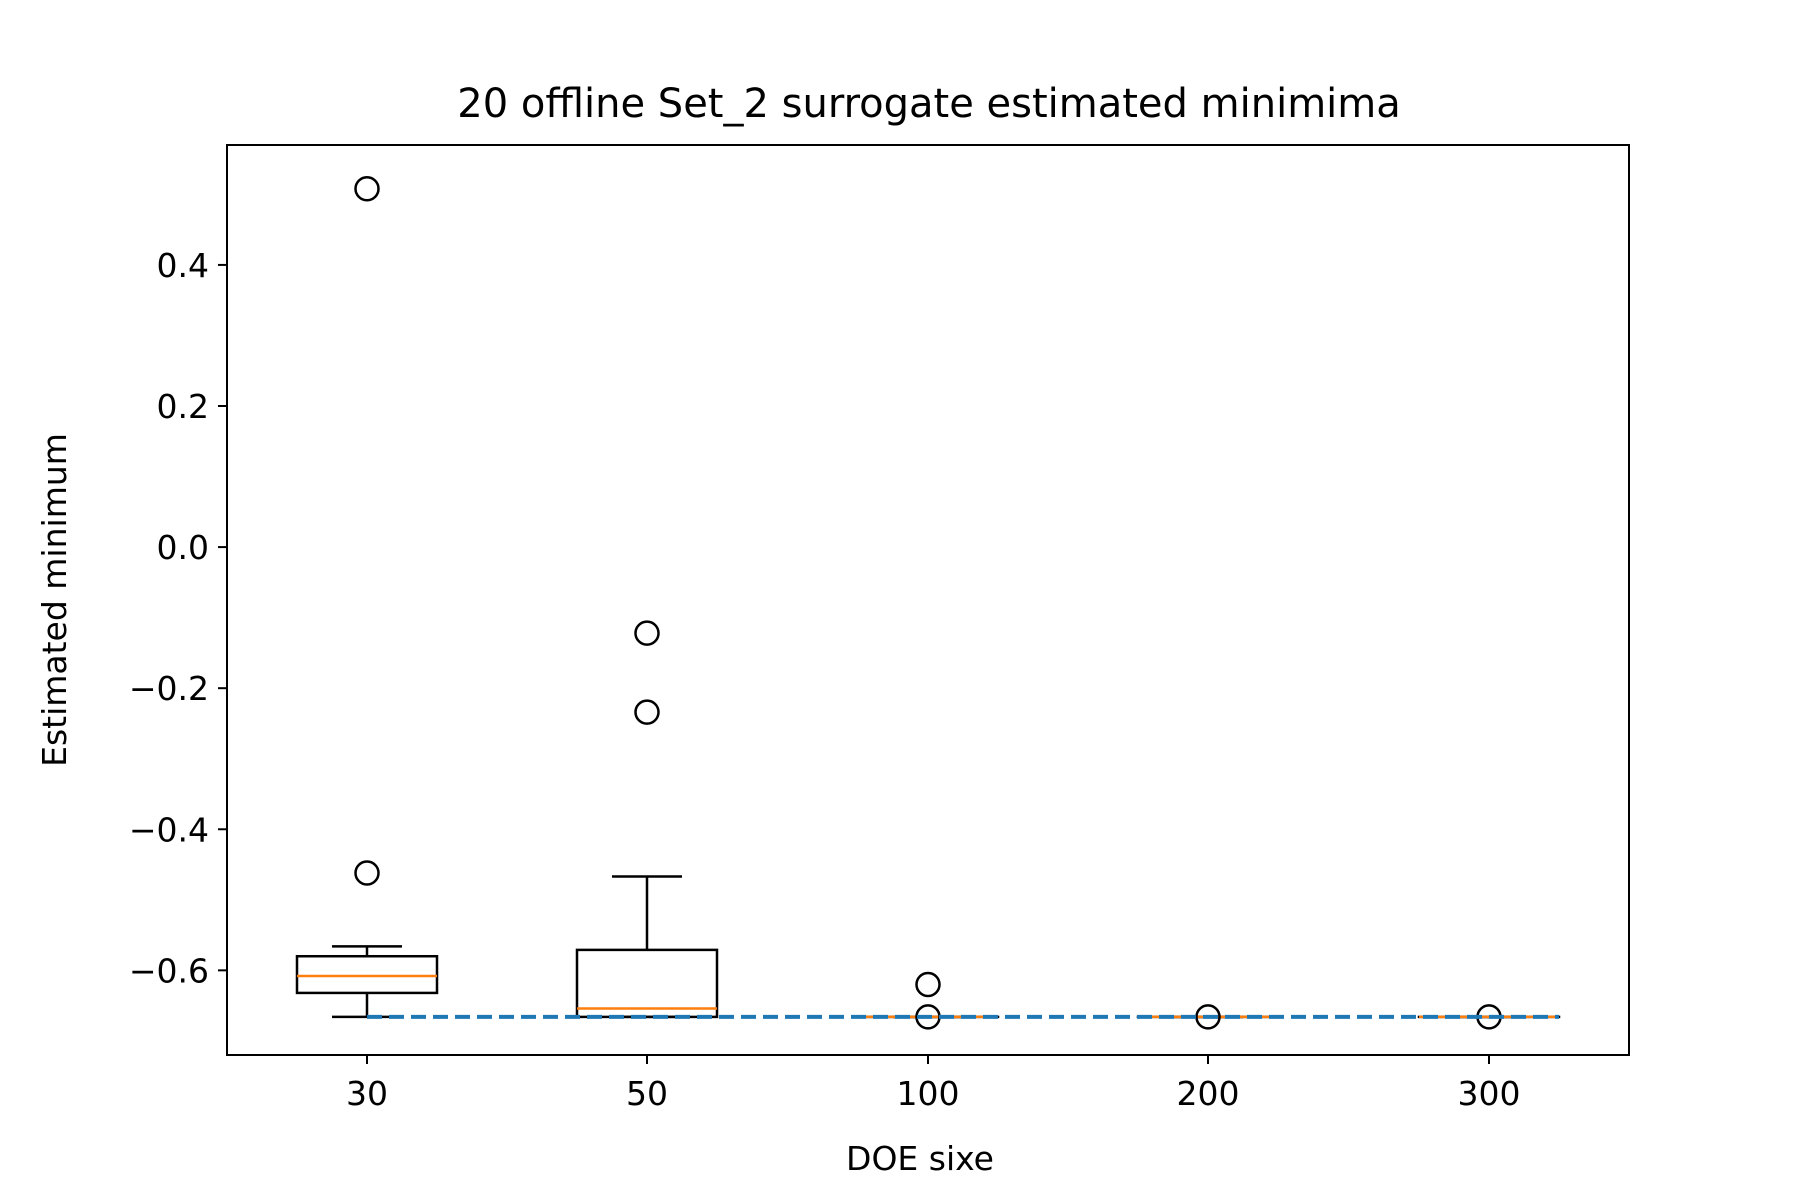 Image resolution: width=1800 pixels, height=1200 pixels. What do you see at coordinates (920, 1158) in the screenshot?
I see `x-axis-label: DOE sixe` at bounding box center [920, 1158].